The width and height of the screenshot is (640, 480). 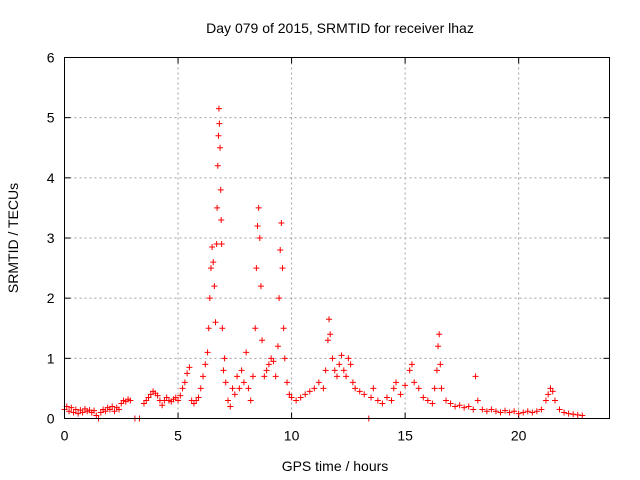 What do you see at coordinates (335, 466) in the screenshot?
I see `x-axis-label: GPS time / hours` at bounding box center [335, 466].